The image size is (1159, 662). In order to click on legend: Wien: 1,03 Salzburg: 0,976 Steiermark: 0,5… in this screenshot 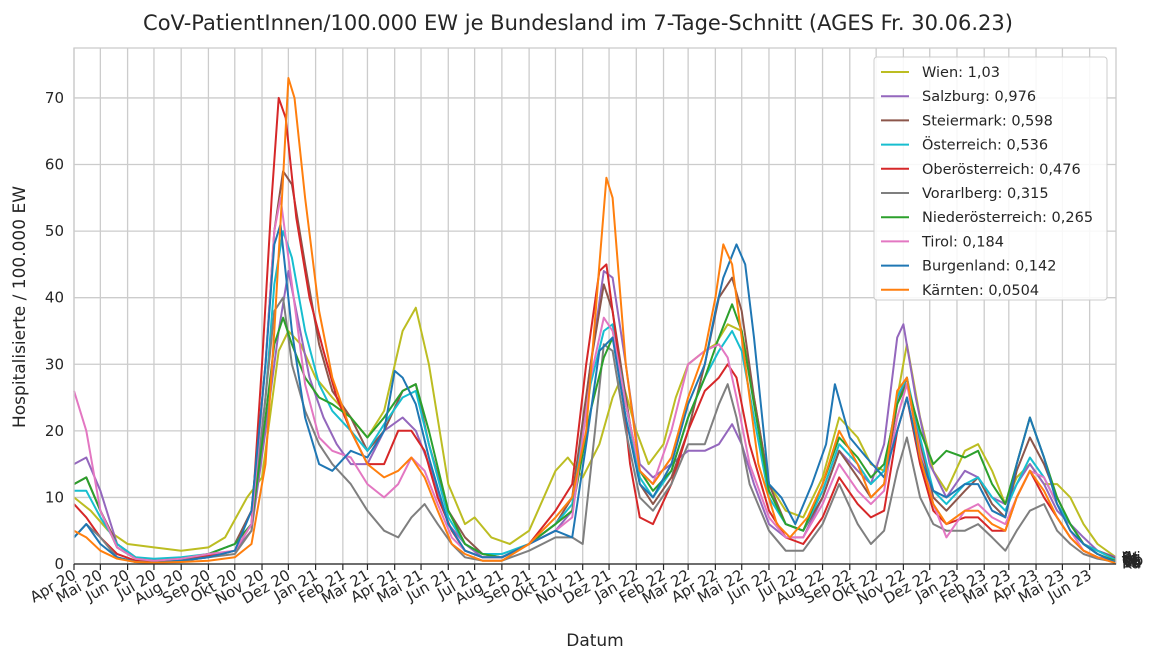, I will do `click(990, 178)`.